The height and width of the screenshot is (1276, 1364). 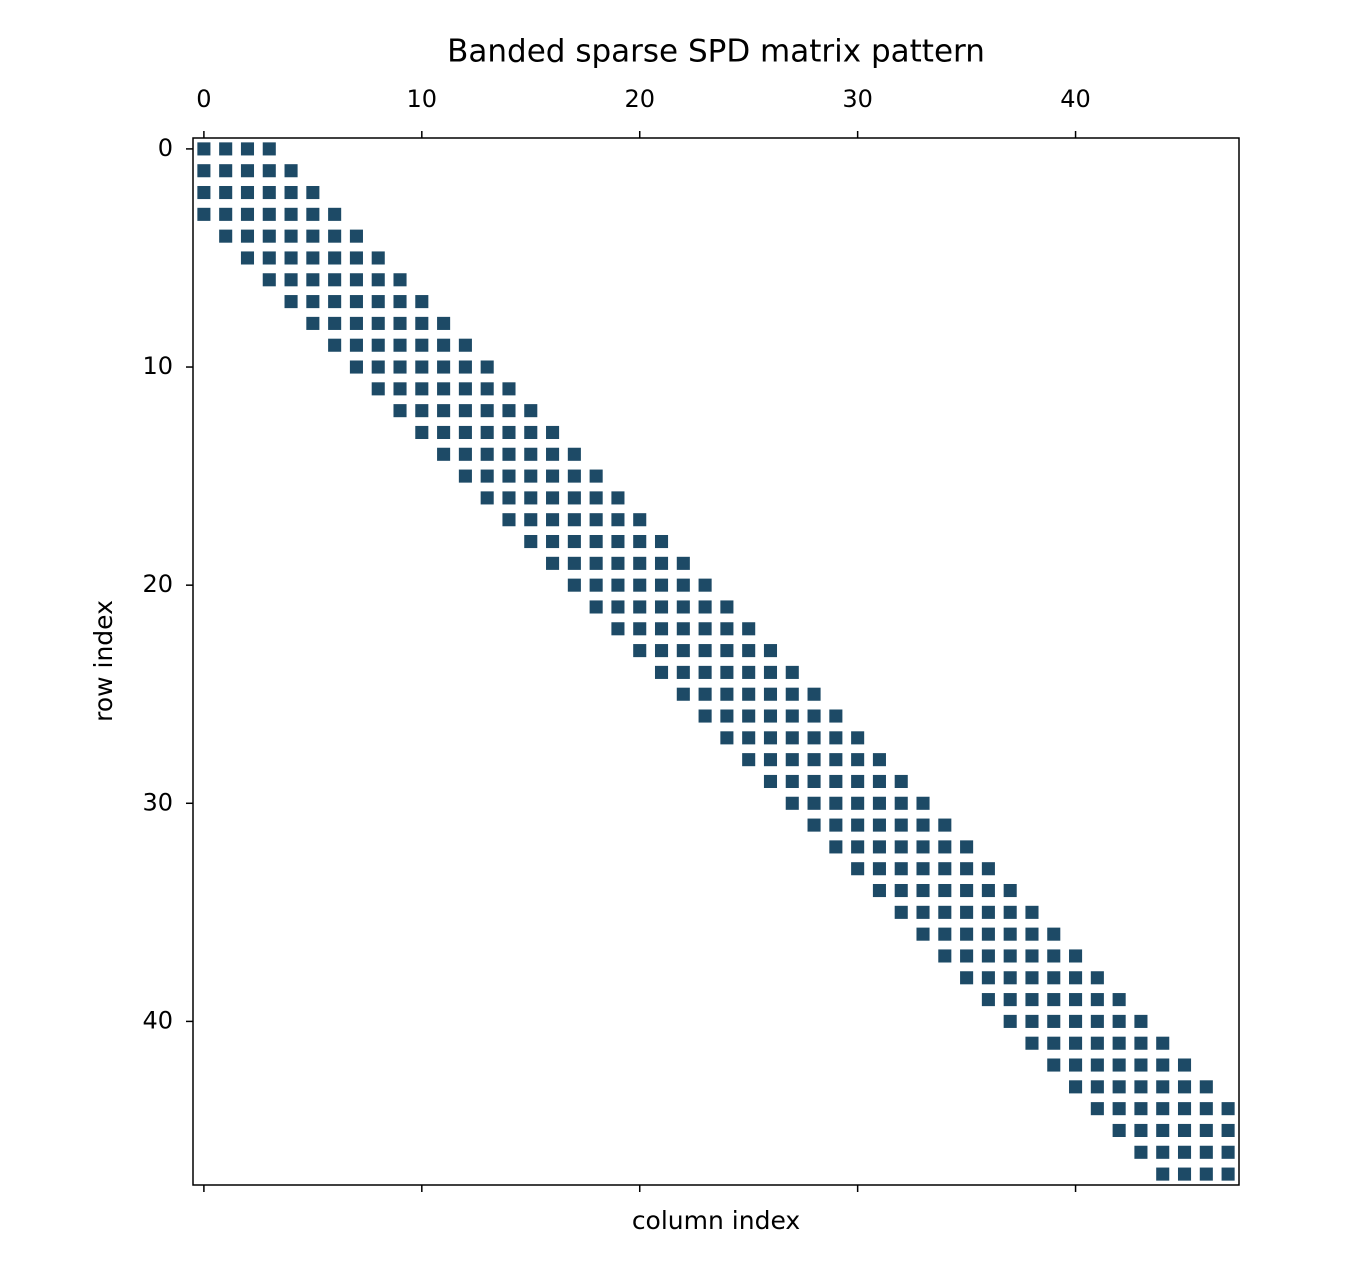 What do you see at coordinates (103, 661) in the screenshot?
I see `y-axis-label: row index` at bounding box center [103, 661].